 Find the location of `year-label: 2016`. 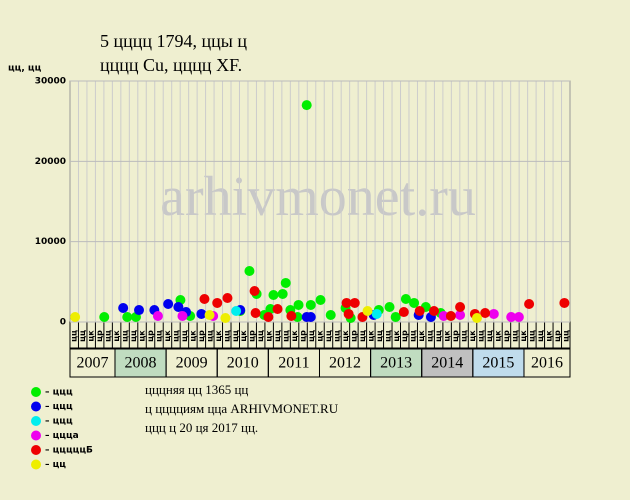

year-label: 2016 is located at coordinates (547, 363).